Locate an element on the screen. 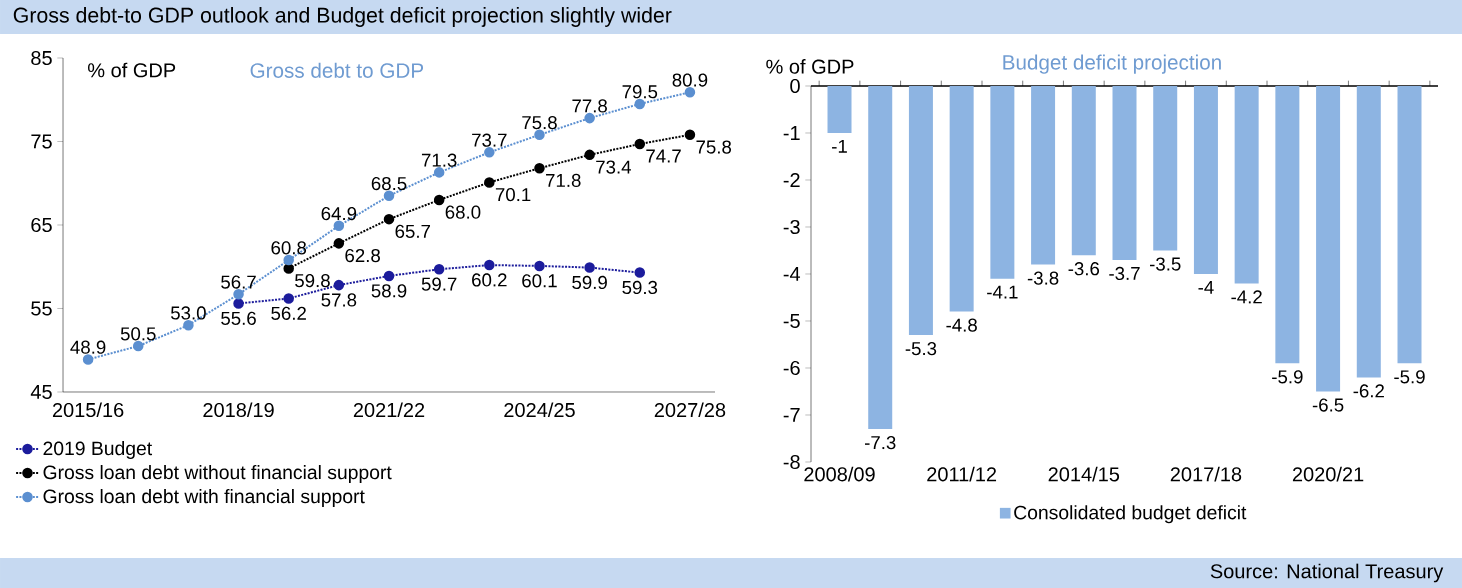  y-tick-label: -4 is located at coordinates (792, 274).